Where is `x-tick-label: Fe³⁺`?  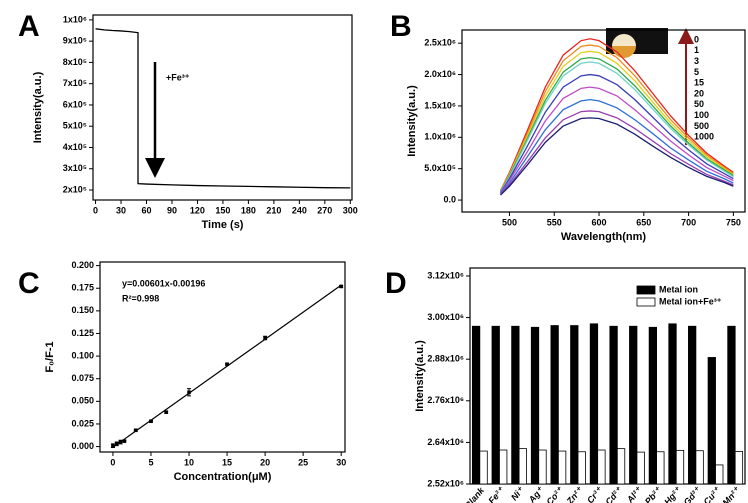
x-tick-label: Fe³⁺ is located at coordinates (496, 493).